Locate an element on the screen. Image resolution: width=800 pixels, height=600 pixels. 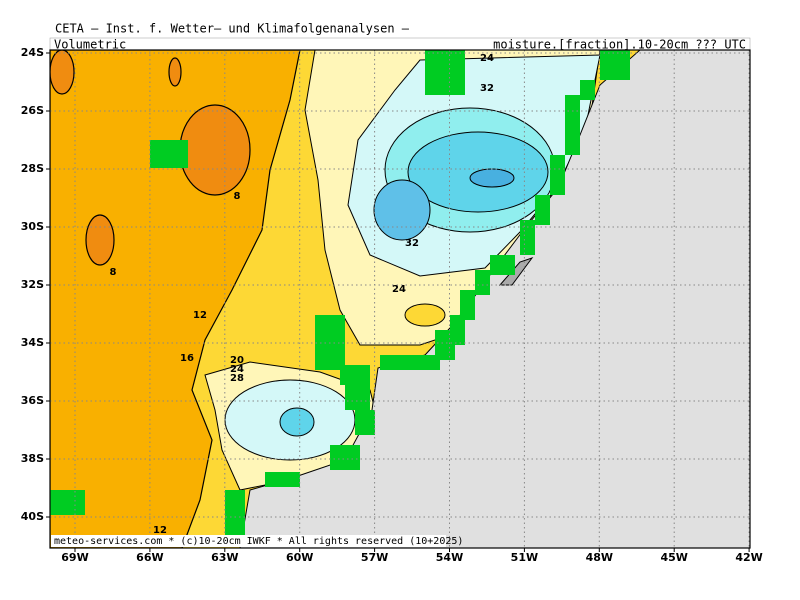
lon-label: 45W is located at coordinates (673, 557).